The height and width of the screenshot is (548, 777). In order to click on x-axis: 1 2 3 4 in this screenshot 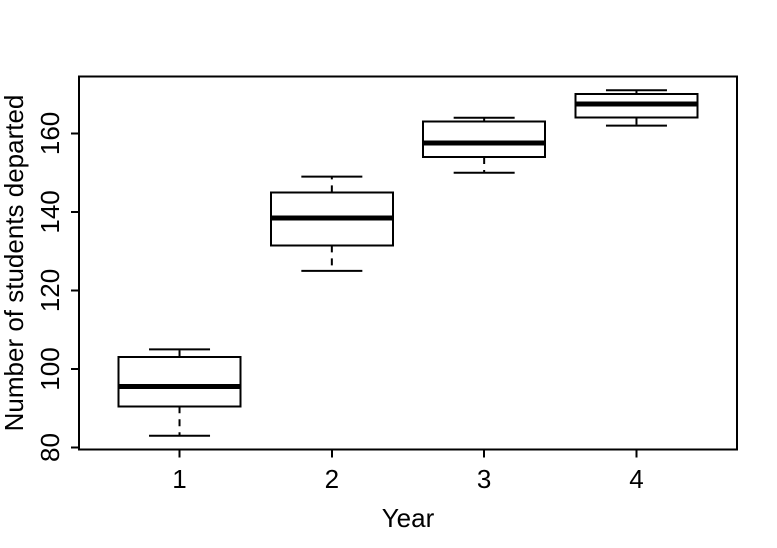, I will do `click(408, 471)`.